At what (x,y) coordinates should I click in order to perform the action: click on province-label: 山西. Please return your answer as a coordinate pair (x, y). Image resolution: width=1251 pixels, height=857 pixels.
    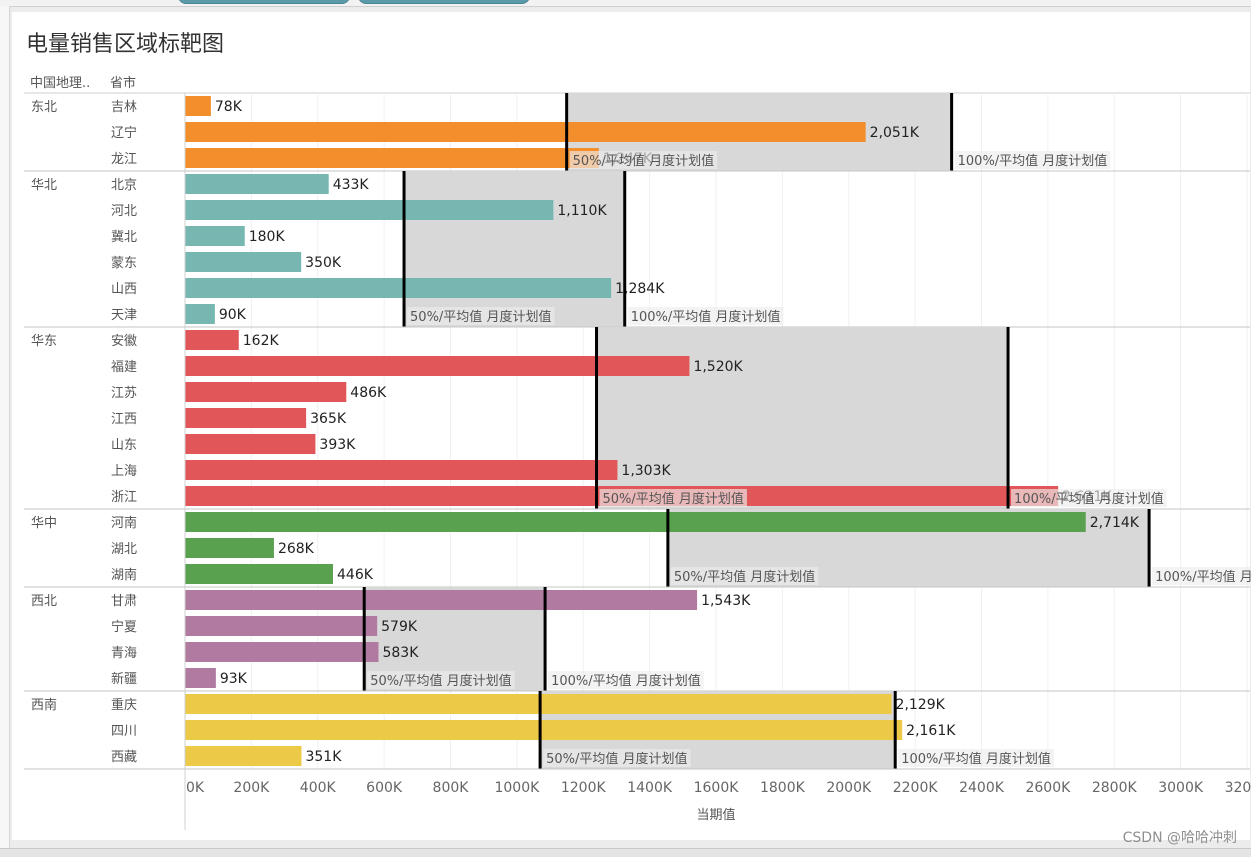
    Looking at the image, I should click on (124, 289).